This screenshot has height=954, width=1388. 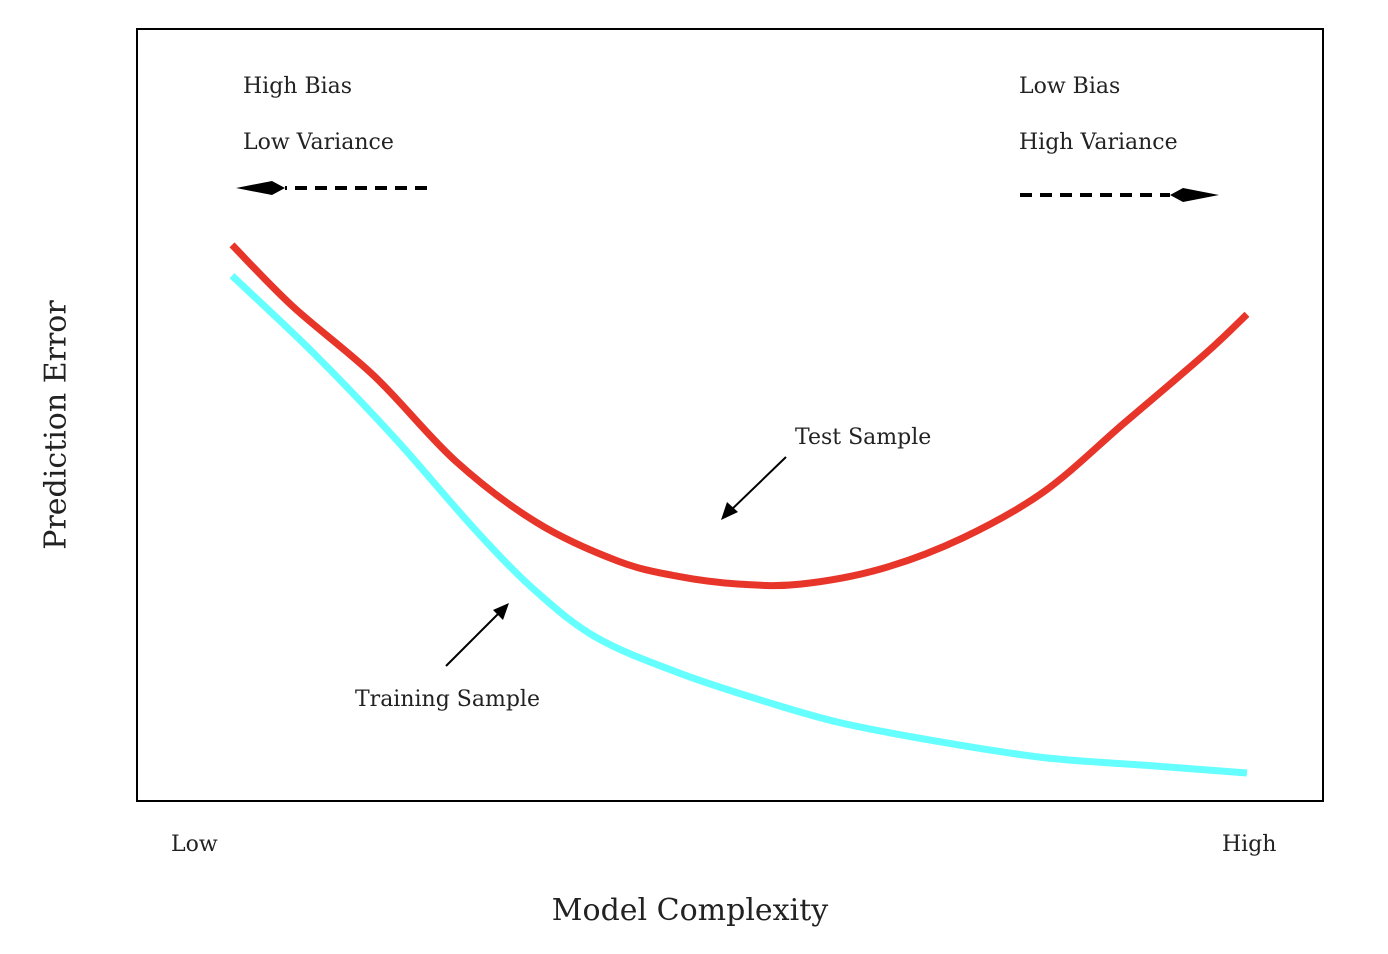 What do you see at coordinates (260, 188) in the screenshot?
I see `left-arrow-head` at bounding box center [260, 188].